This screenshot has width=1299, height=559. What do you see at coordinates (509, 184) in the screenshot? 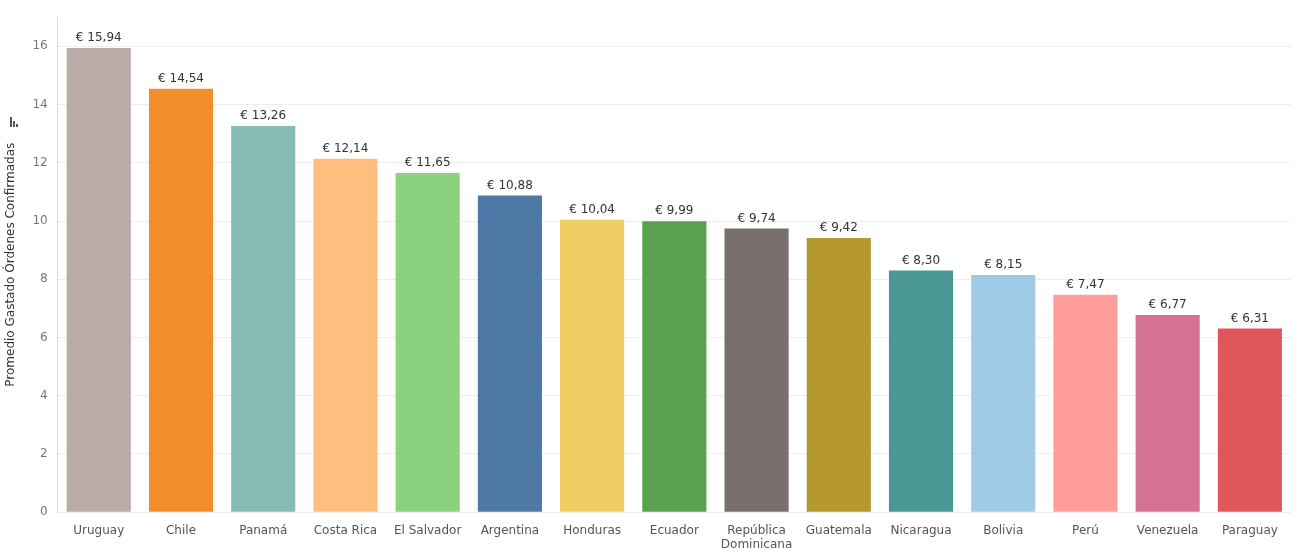
I see `data-label: € 10,88` at bounding box center [509, 184].